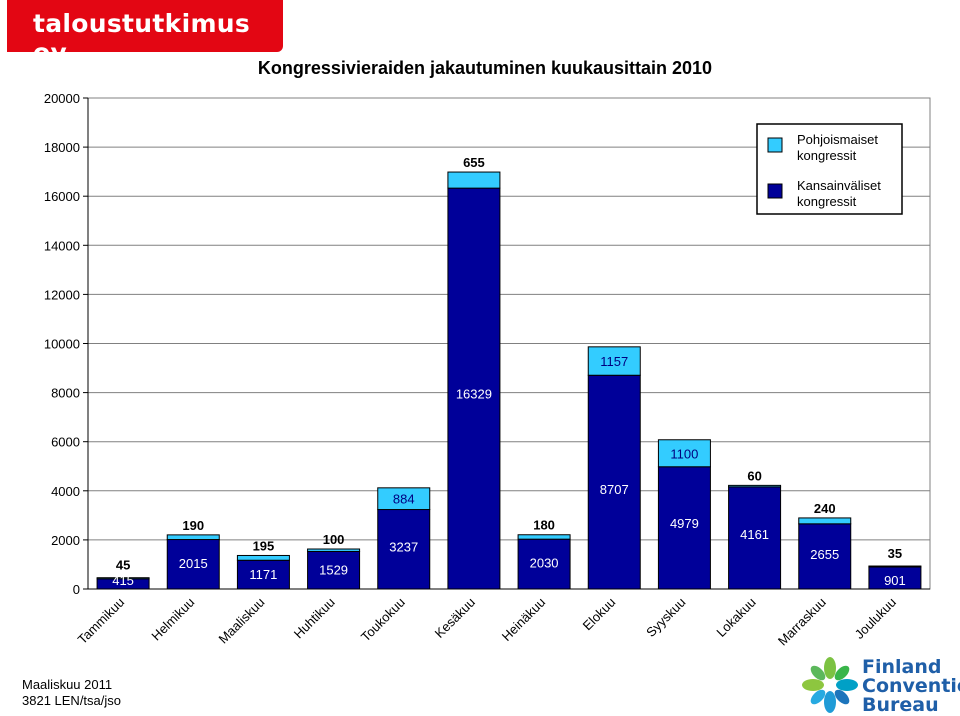 Image resolution: width=960 pixels, height=716 pixels. I want to click on x-tick-label-10: Marraskuu, so click(802, 622).